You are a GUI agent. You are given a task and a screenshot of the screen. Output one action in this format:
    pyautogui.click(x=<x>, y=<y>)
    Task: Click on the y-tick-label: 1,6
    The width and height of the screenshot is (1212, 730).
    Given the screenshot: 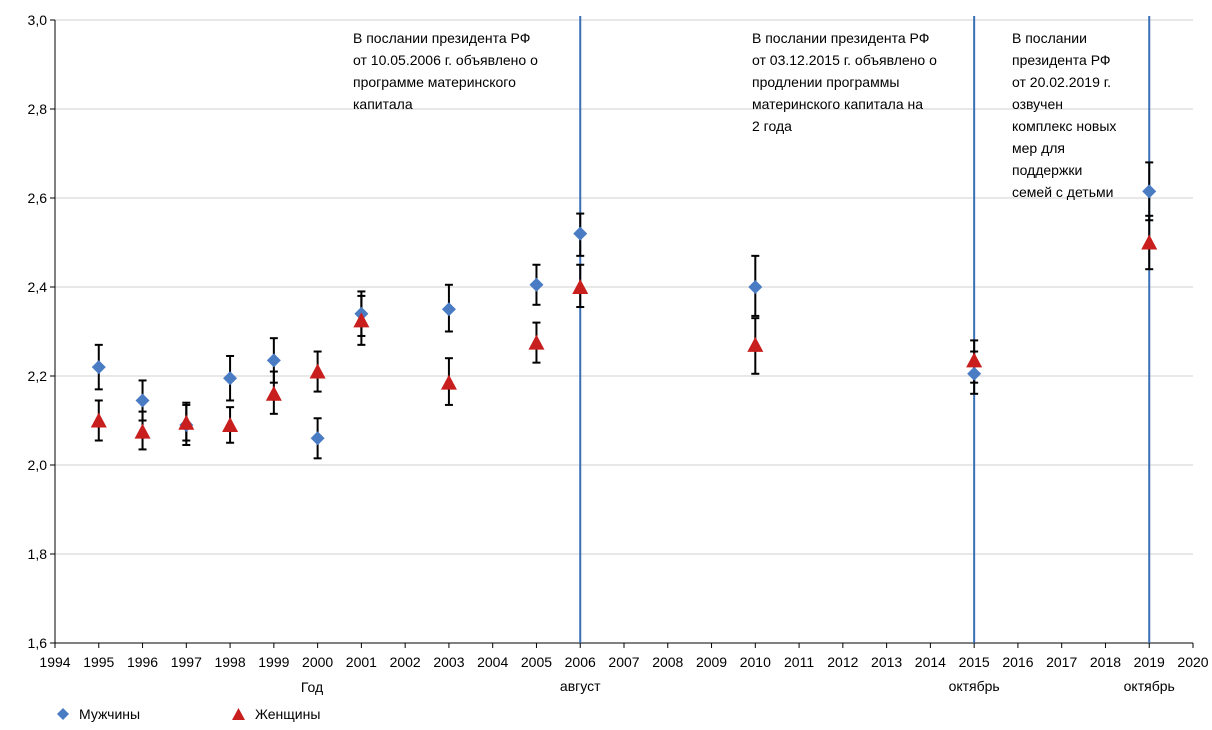 What is the action you would take?
    pyautogui.click(x=38, y=643)
    